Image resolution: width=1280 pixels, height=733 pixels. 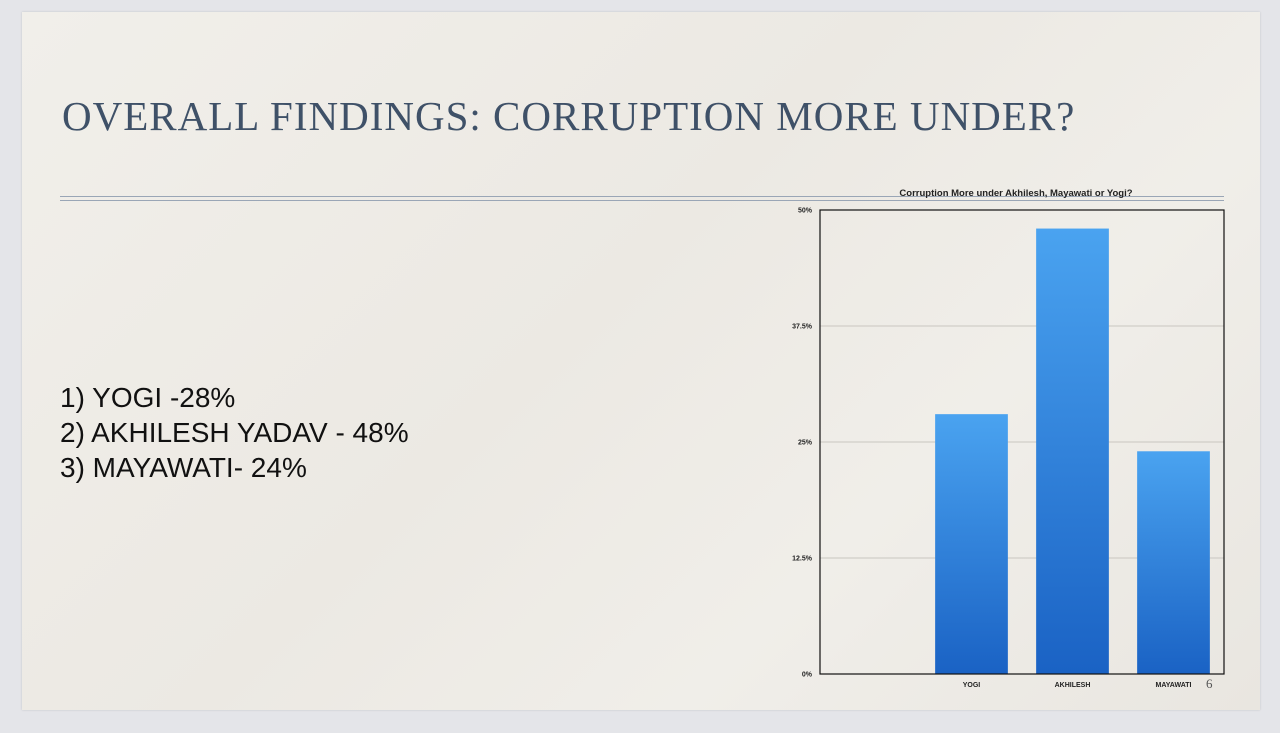 I want to click on y-axis-ticks: 0% 12.5% 25% 37.5% 50%, so click(x=802, y=443).